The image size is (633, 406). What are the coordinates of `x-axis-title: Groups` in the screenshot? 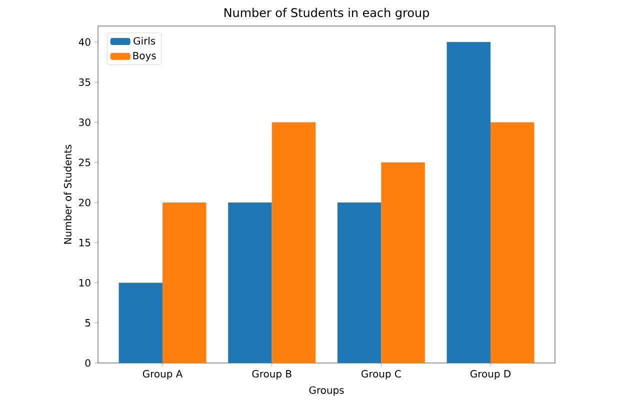 It's located at (326, 391).